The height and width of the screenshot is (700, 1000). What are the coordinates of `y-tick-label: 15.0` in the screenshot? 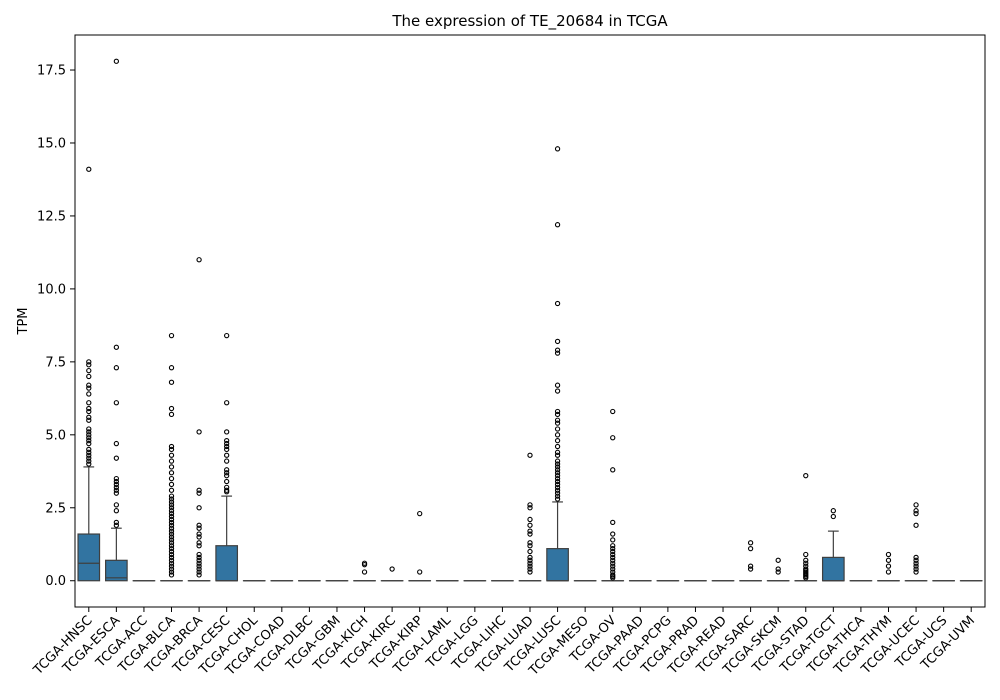 It's located at (51, 143).